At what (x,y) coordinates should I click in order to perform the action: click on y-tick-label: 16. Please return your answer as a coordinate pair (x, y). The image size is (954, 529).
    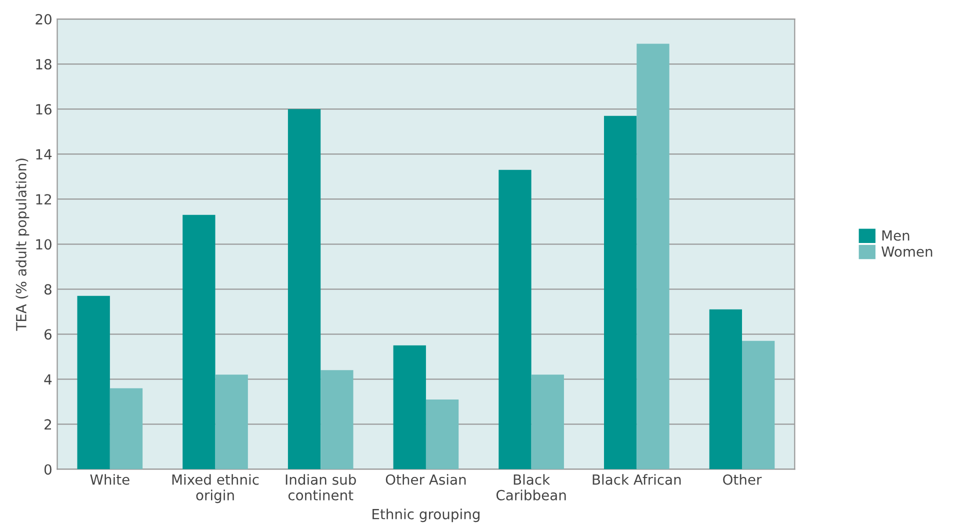
    Looking at the image, I should click on (44, 109).